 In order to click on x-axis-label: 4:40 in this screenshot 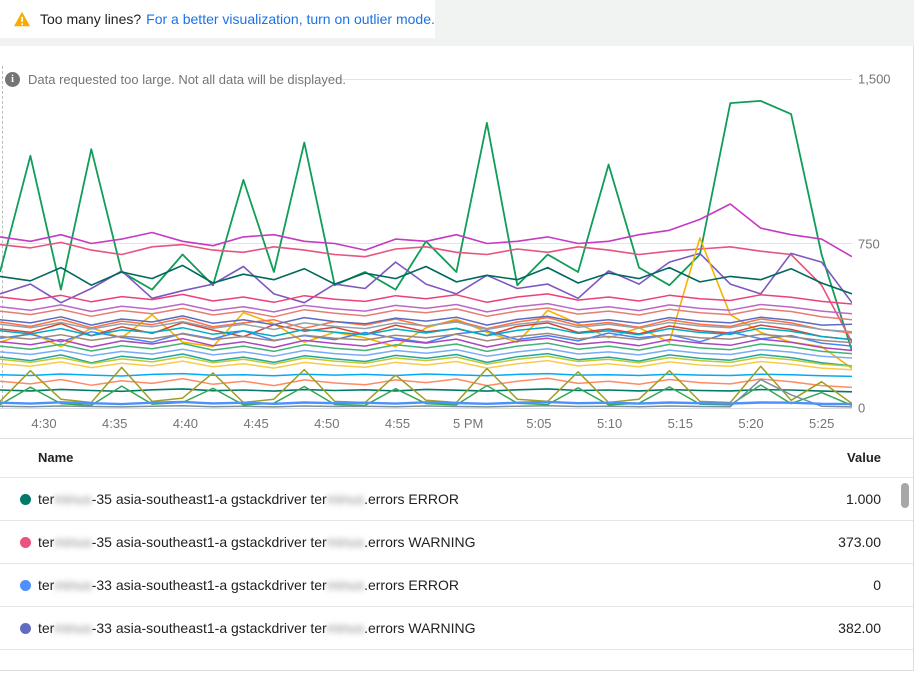, I will do `click(185, 423)`.